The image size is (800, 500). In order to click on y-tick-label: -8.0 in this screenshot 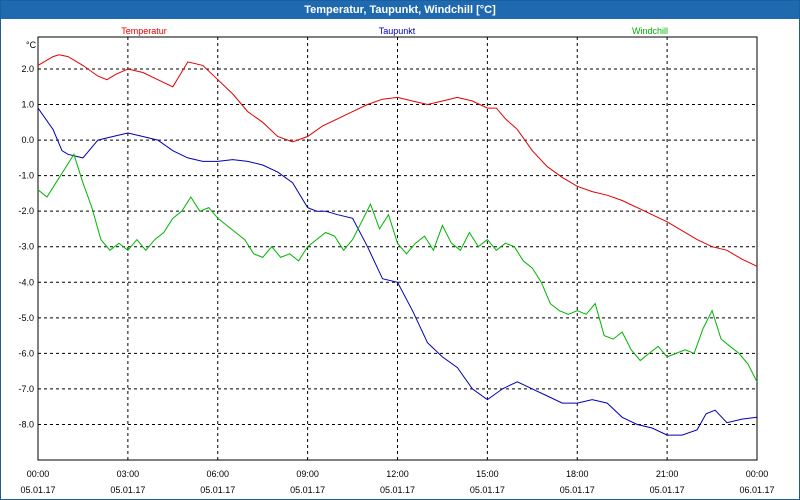, I will do `click(26, 424)`.